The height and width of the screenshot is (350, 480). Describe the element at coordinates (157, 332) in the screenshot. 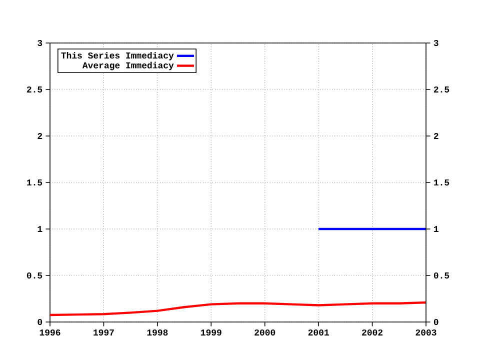

I see `x-tick-label: 1998` at that location.